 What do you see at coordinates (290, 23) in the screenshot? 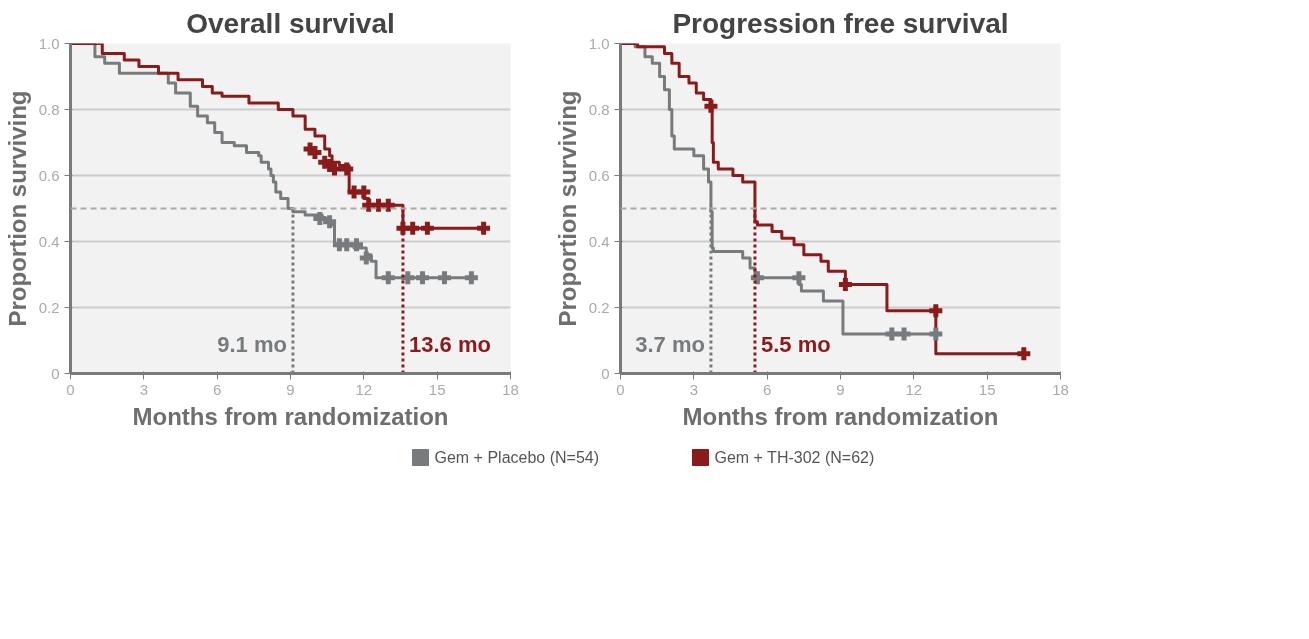
I see `chart-title: Overall survival` at bounding box center [290, 23].